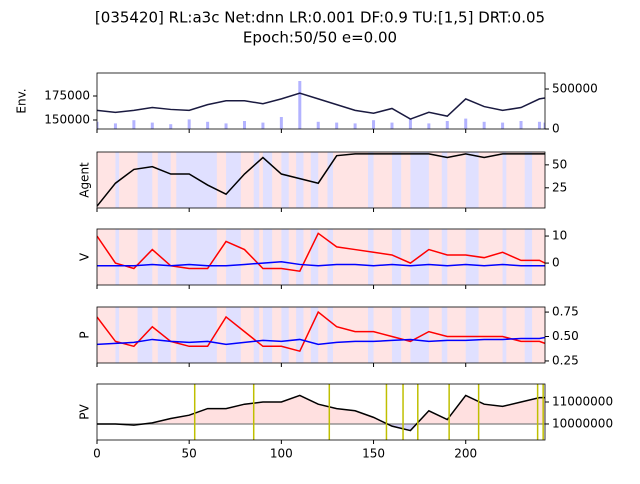  Describe the element at coordinates (22, 100) in the screenshot. I see `y-axis-label: Env.` at that location.